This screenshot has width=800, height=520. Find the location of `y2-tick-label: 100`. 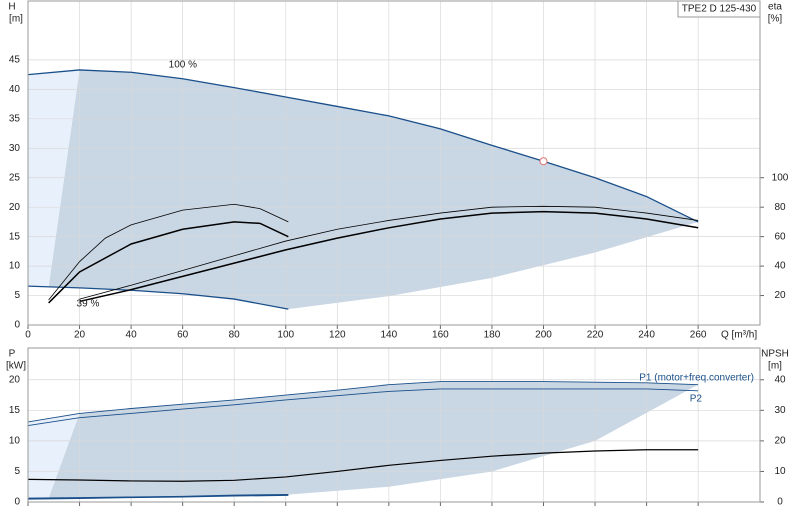

y2-tick-label: 100 is located at coordinates (780, 177).